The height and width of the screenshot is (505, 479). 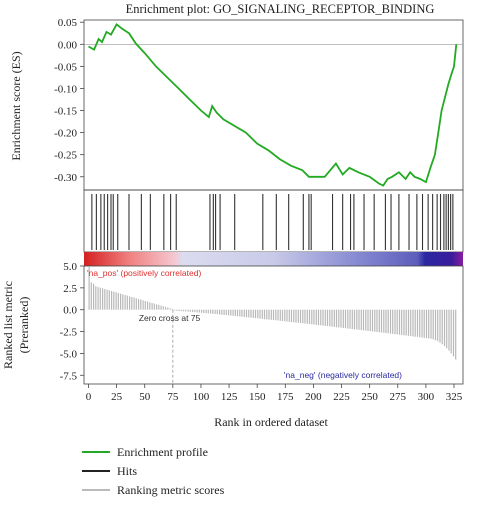 What do you see at coordinates (69, 354) in the screenshot?
I see `metric-y-tick-label: -5.0` at bounding box center [69, 354].